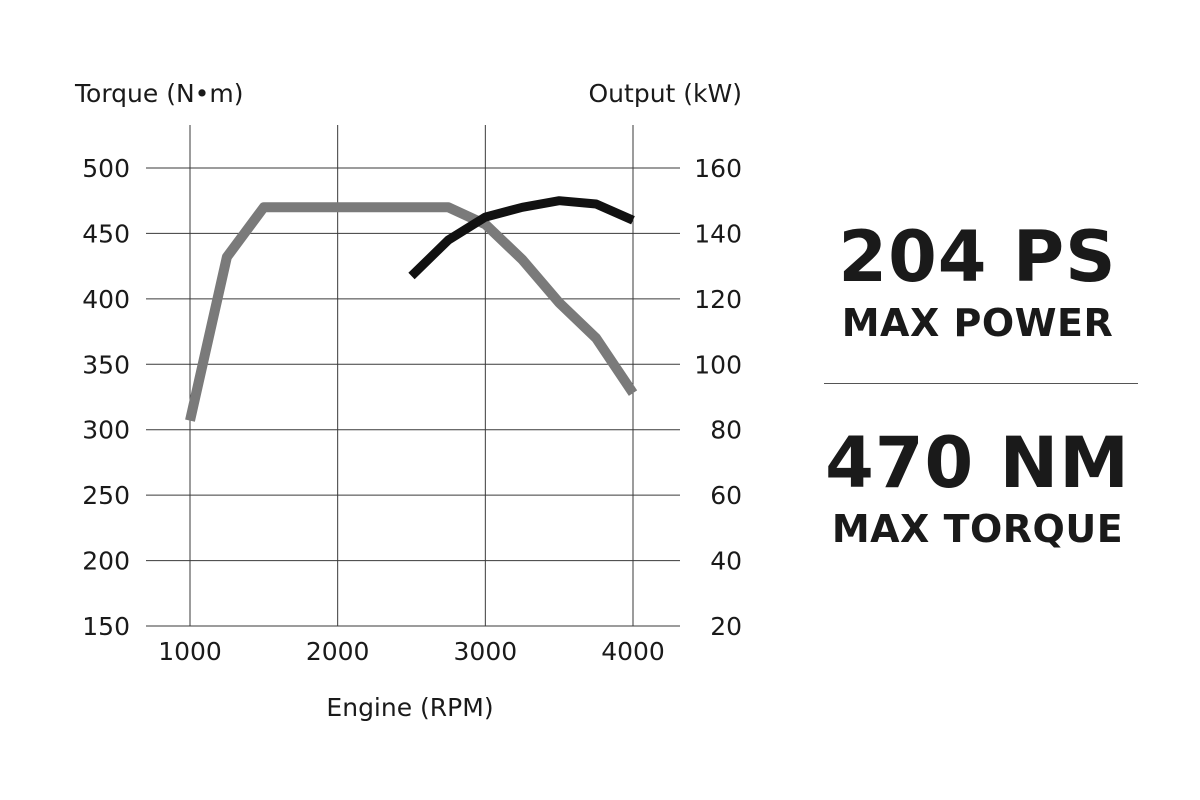 The height and width of the screenshot is (800, 1200). I want to click on left-axis-title: Torque (N•m), so click(159, 93).